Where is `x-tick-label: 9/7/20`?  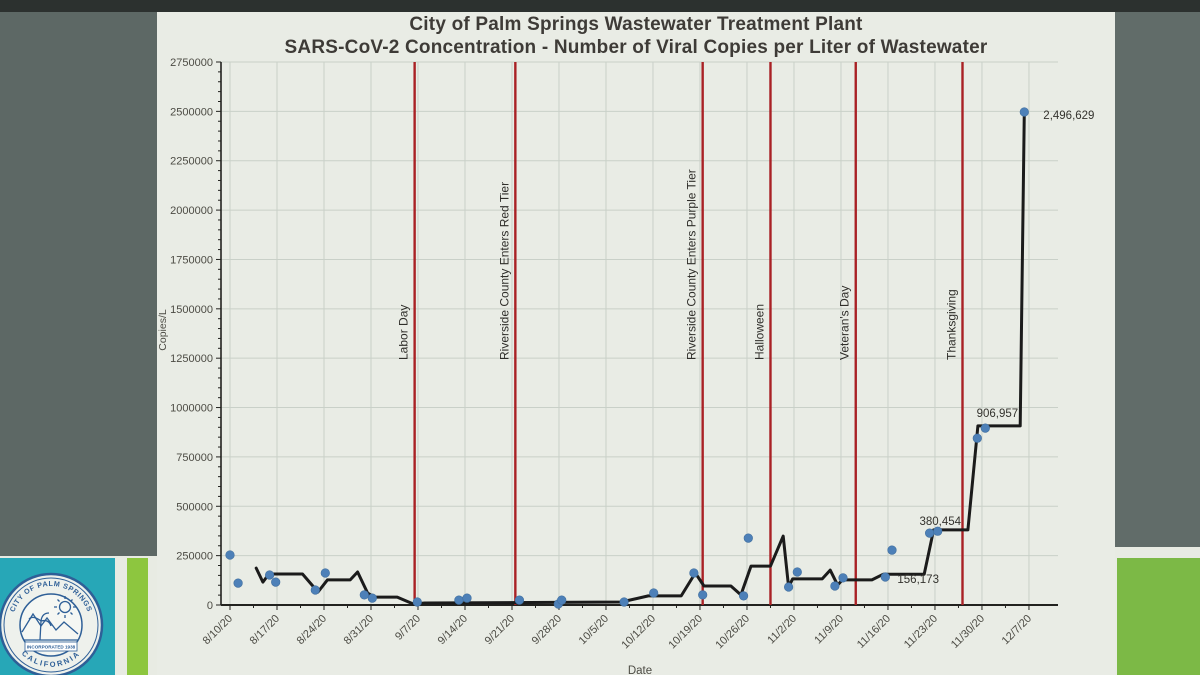 x-tick-label: 9/7/20 is located at coordinates (408, 628).